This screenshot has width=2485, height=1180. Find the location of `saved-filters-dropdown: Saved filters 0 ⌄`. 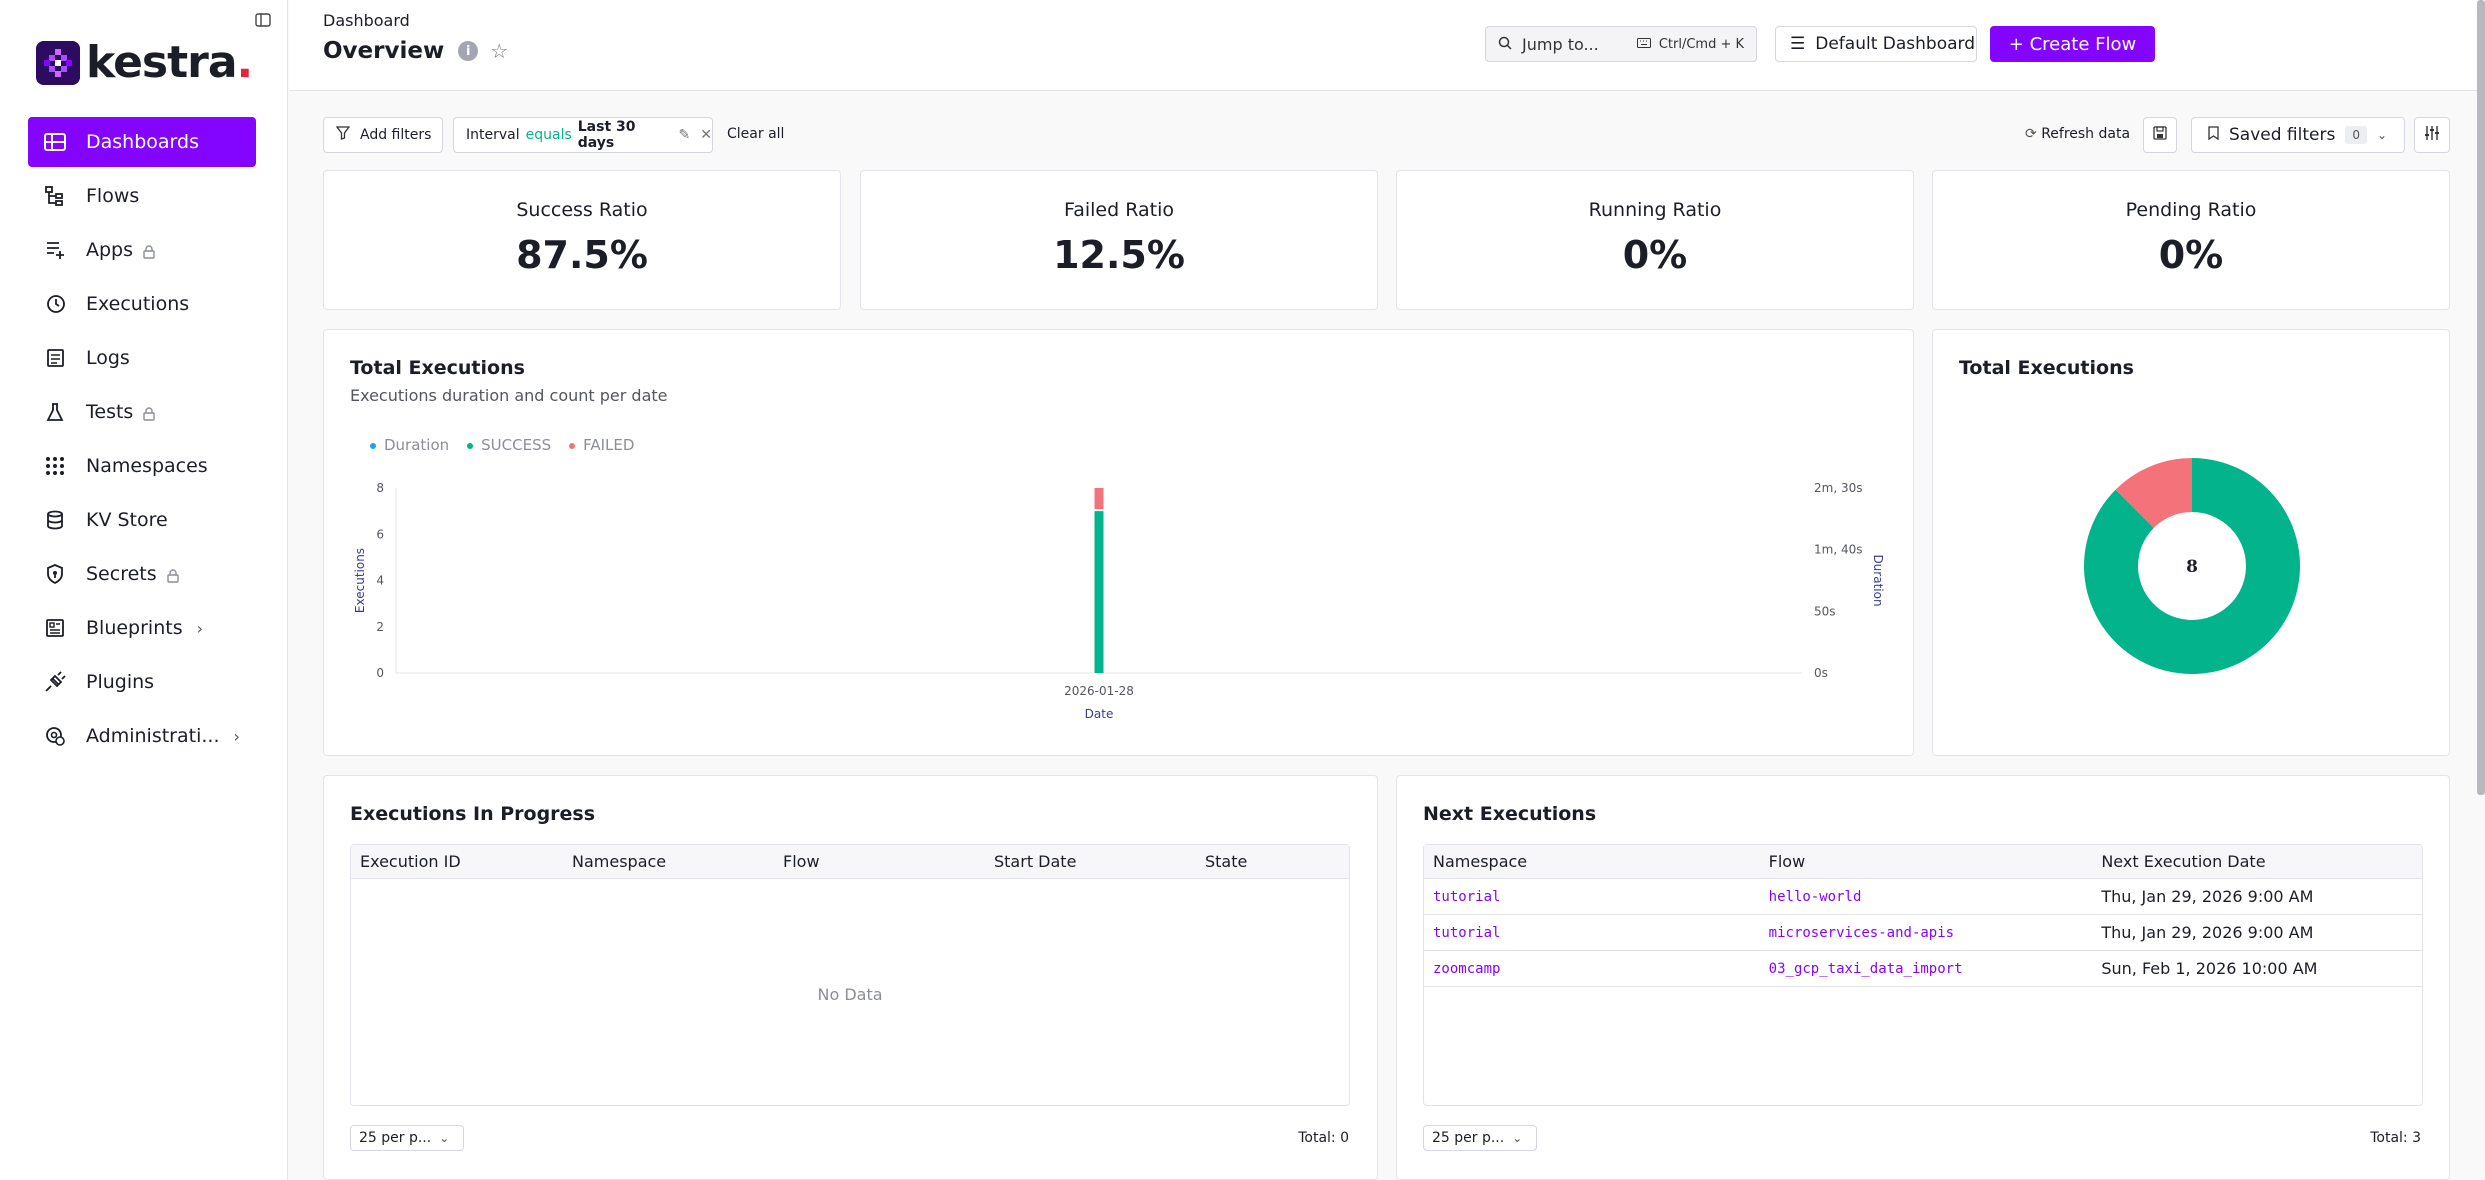

saved-filters-dropdown: Saved filters 0 ⌄ is located at coordinates (2298, 135).